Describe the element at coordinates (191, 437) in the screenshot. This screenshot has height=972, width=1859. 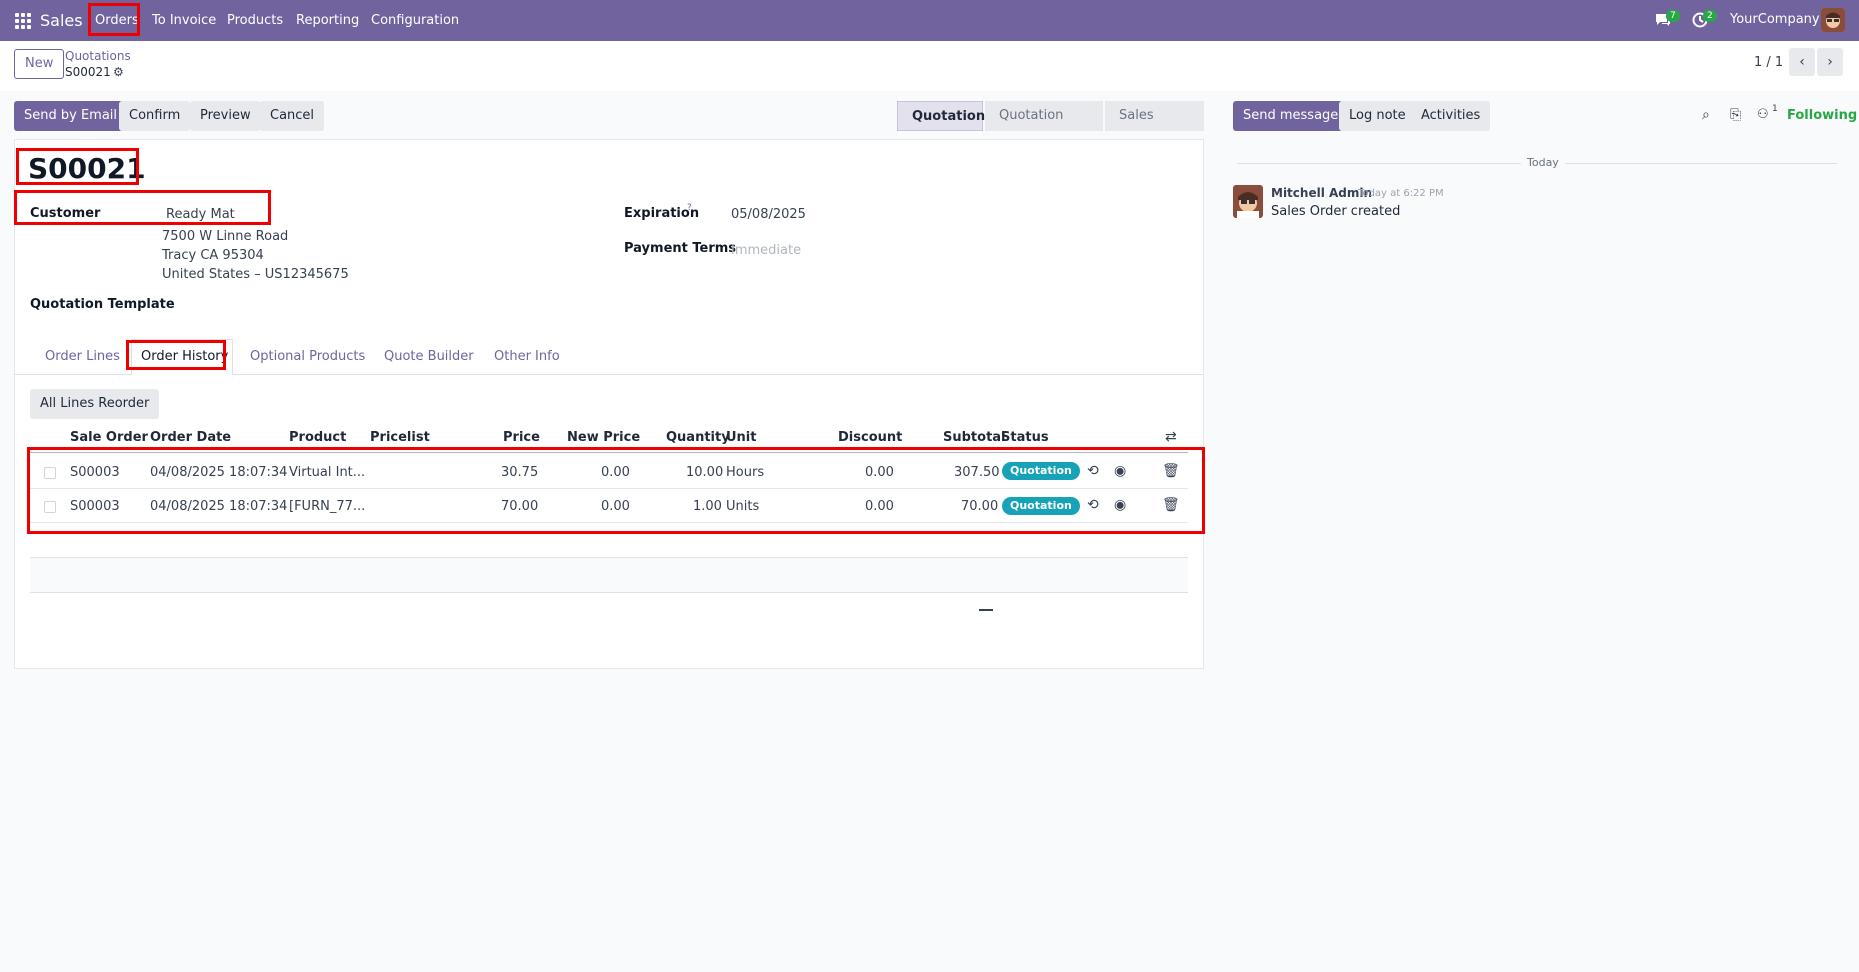
I see `col-order-date: Order Date` at that location.